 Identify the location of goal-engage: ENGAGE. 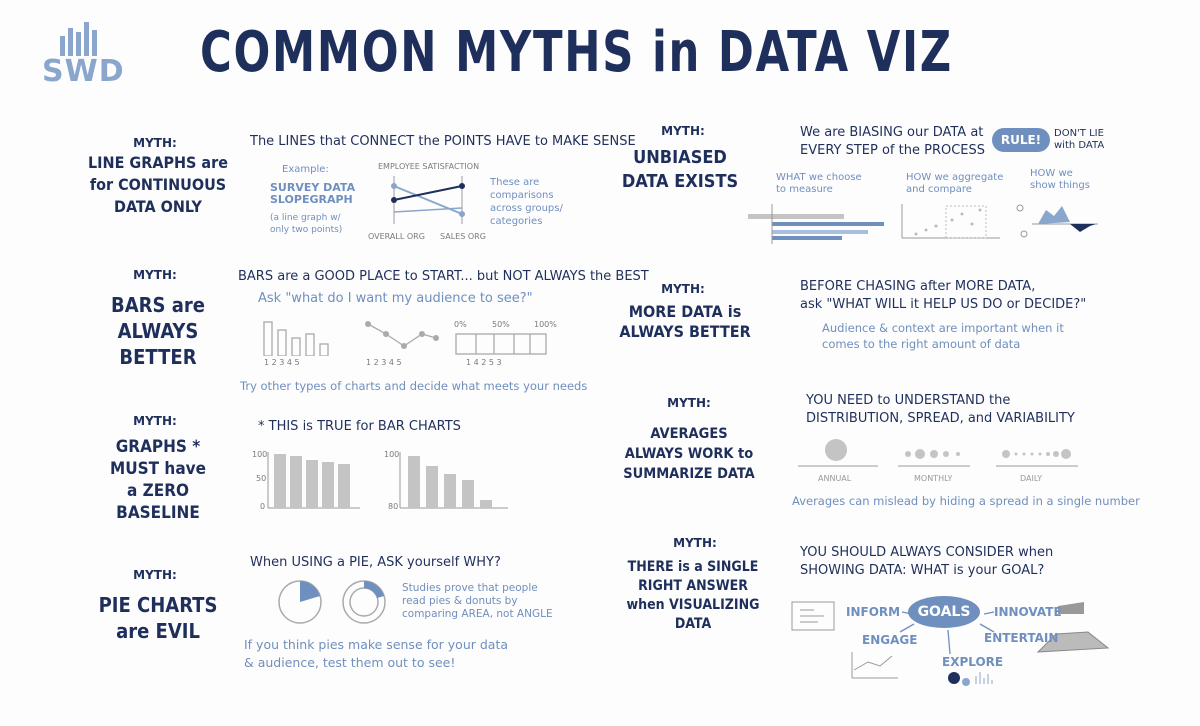
(890, 640).